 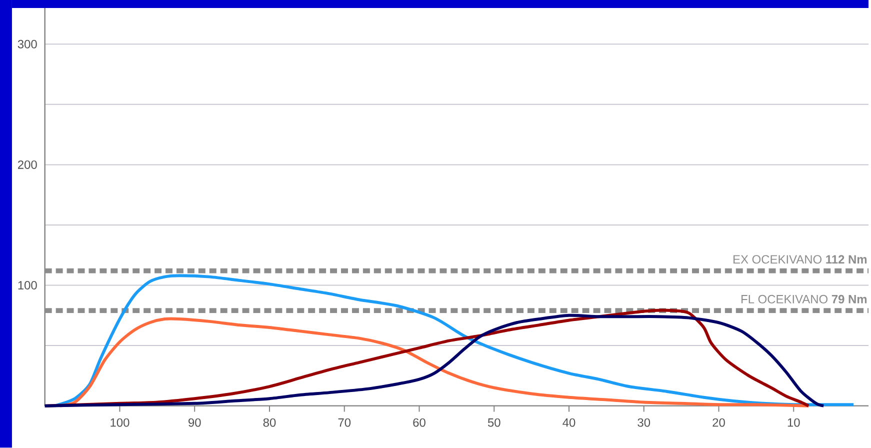 I want to click on x-tick-label: 80, so click(x=269, y=422).